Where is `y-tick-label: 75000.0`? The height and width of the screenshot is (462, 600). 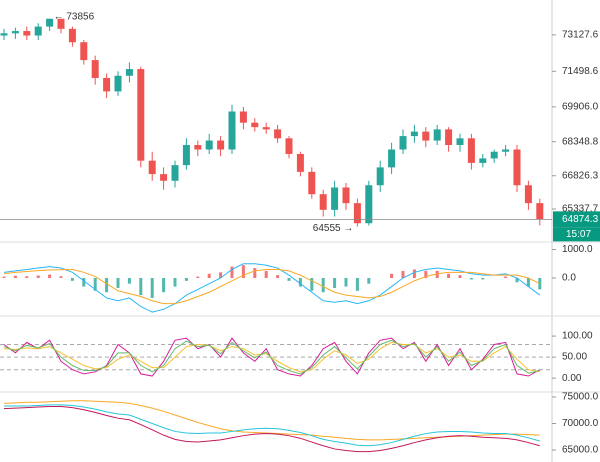
y-tick-label: 75000.0 is located at coordinates (580, 397).